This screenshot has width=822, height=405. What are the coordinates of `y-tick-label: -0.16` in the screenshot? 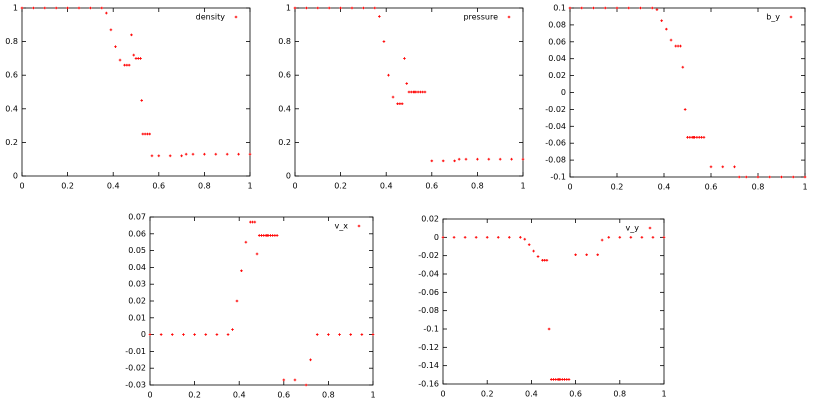 It's located at (428, 384).